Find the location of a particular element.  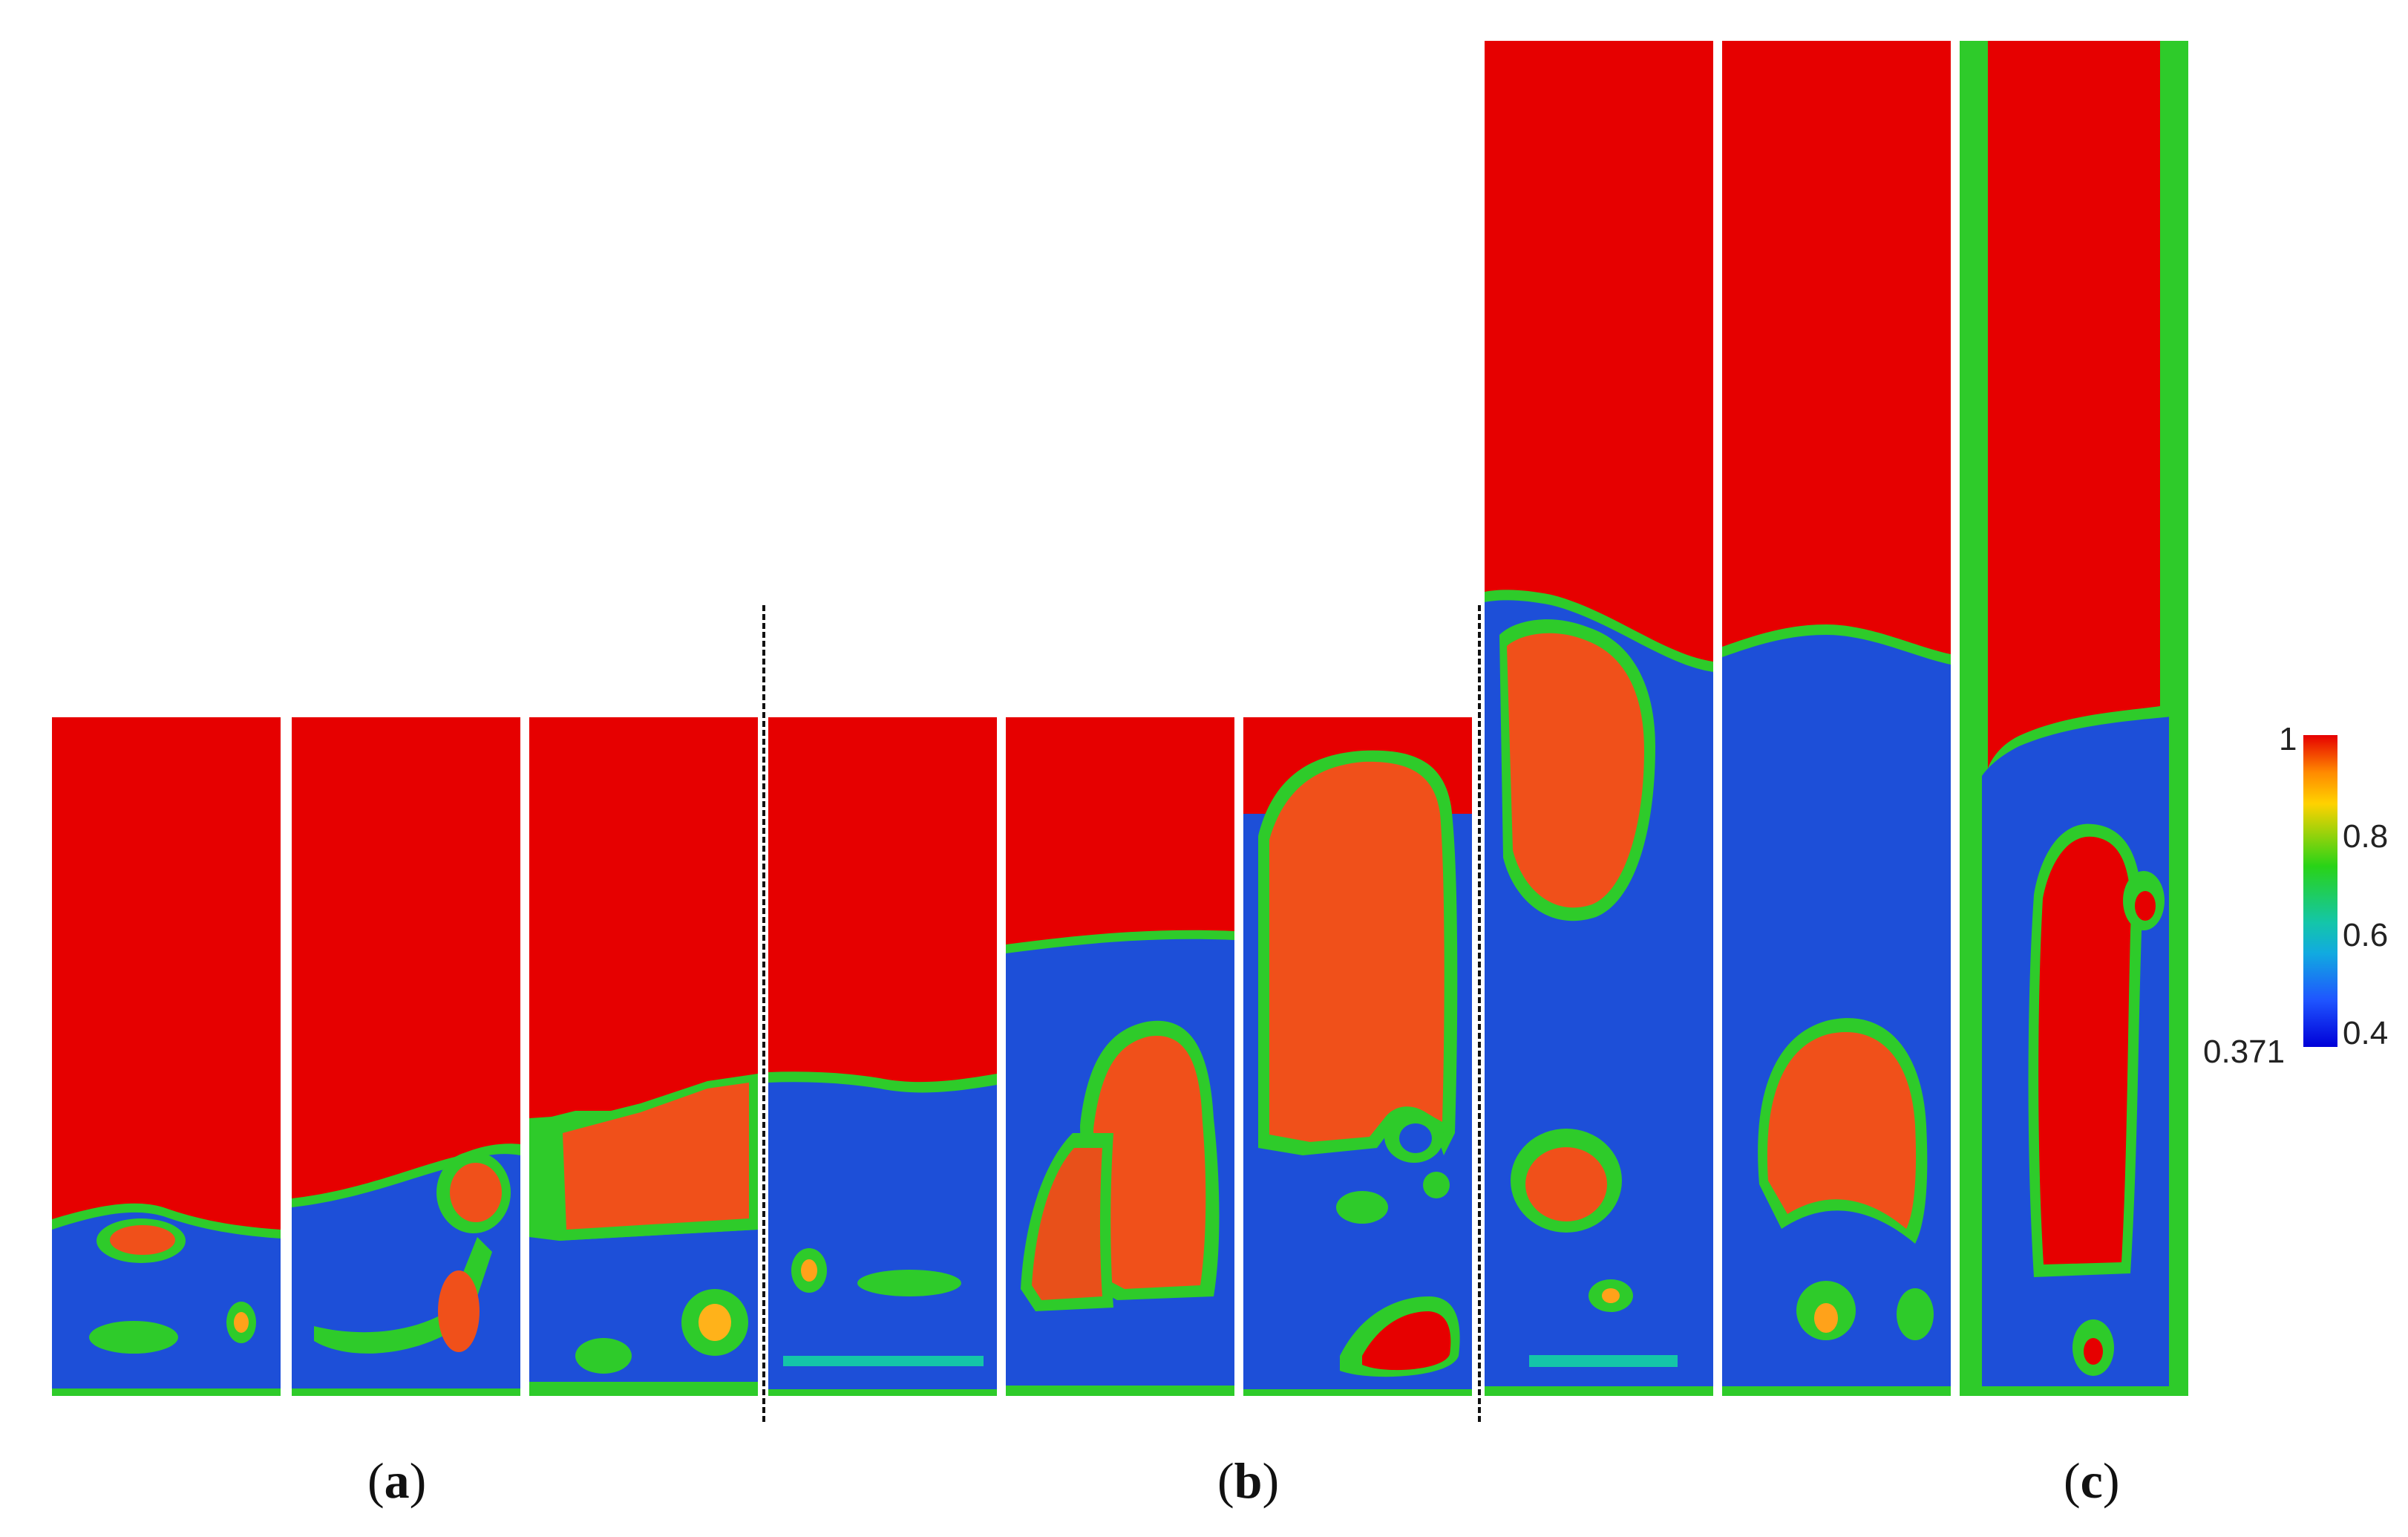

panel-c1 is located at coordinates (1599, 718).